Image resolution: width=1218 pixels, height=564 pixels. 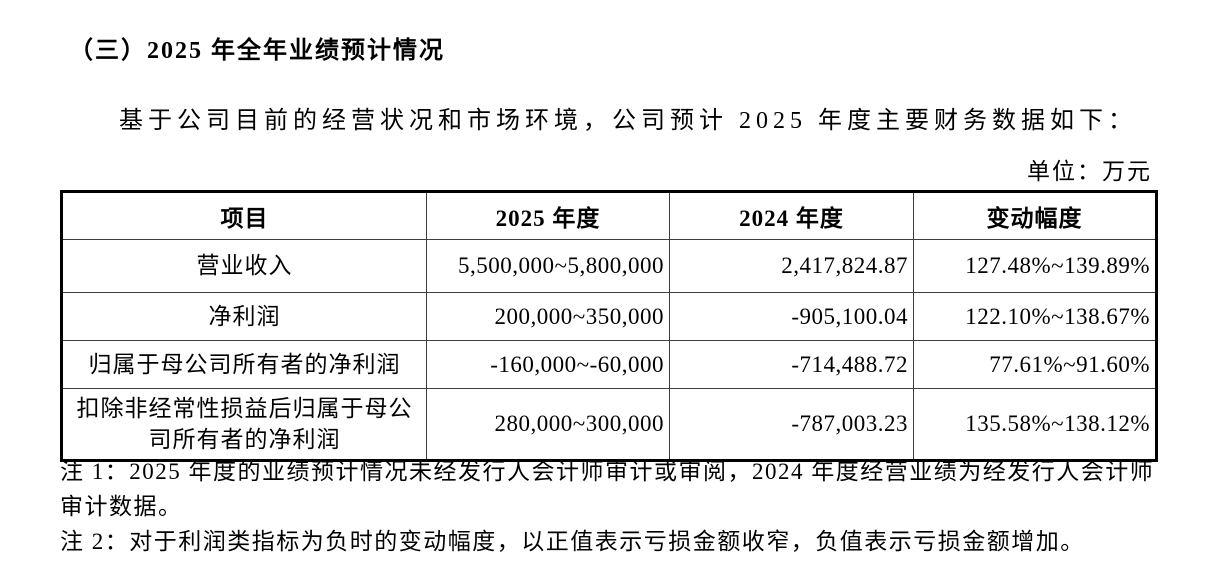 What do you see at coordinates (548, 215) in the screenshot?
I see `col-header-2025: 2025 年度` at bounding box center [548, 215].